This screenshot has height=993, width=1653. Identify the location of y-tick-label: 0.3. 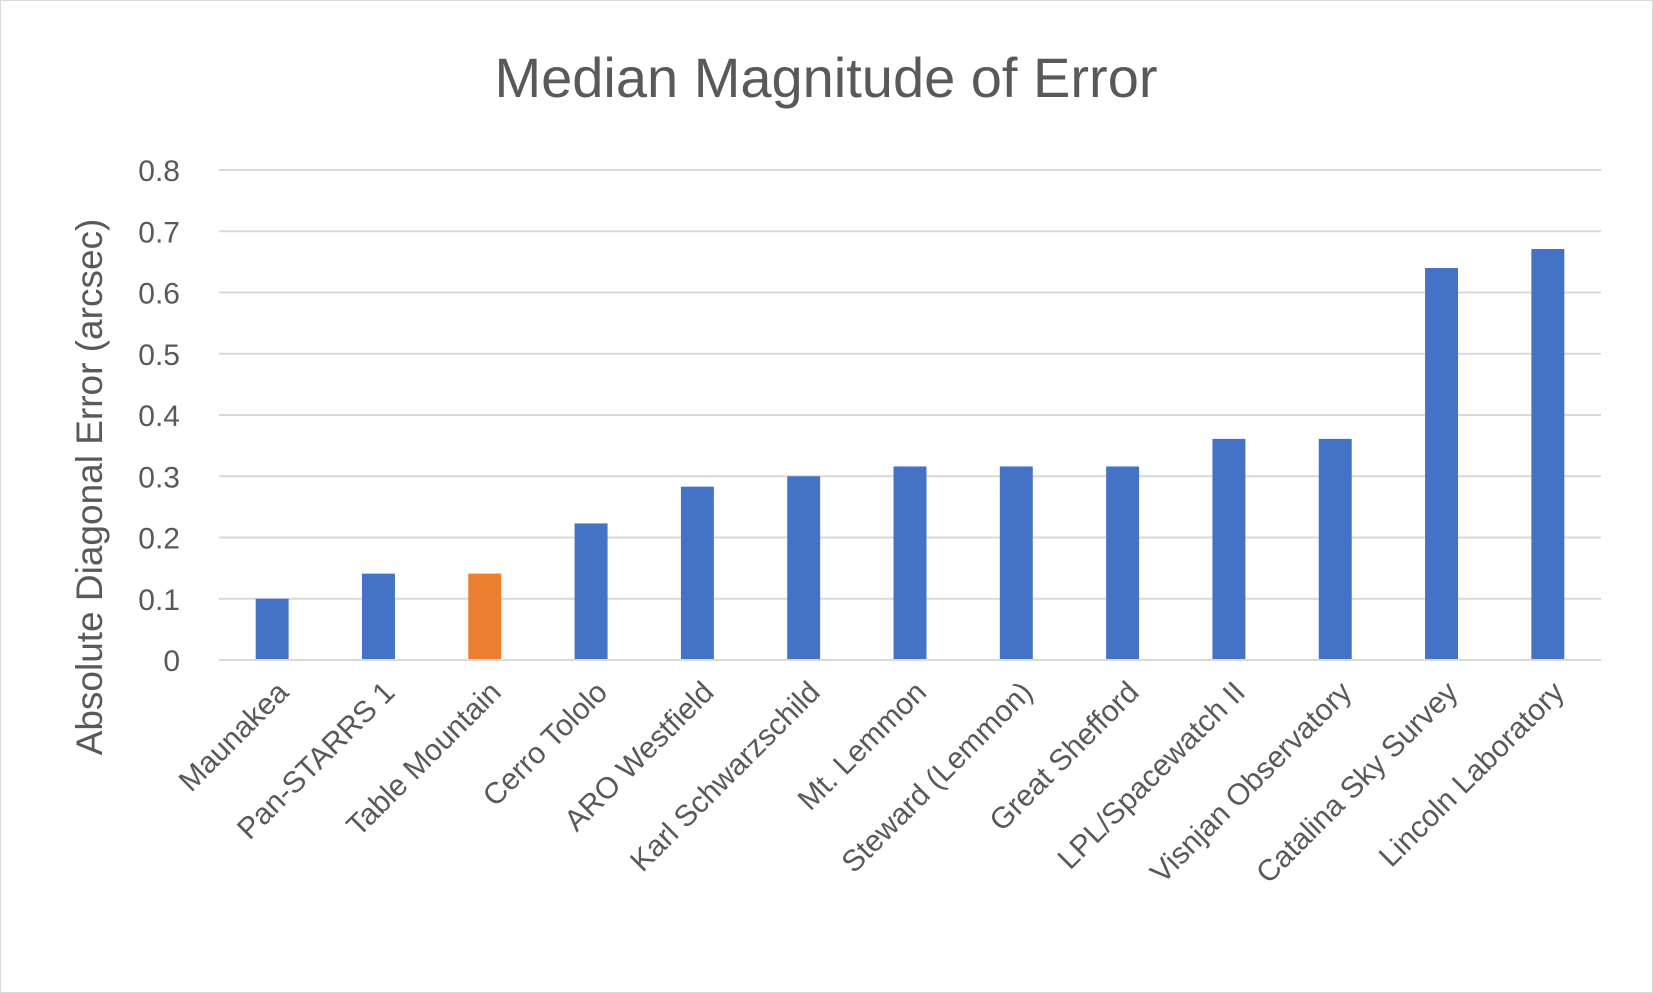
(159, 477).